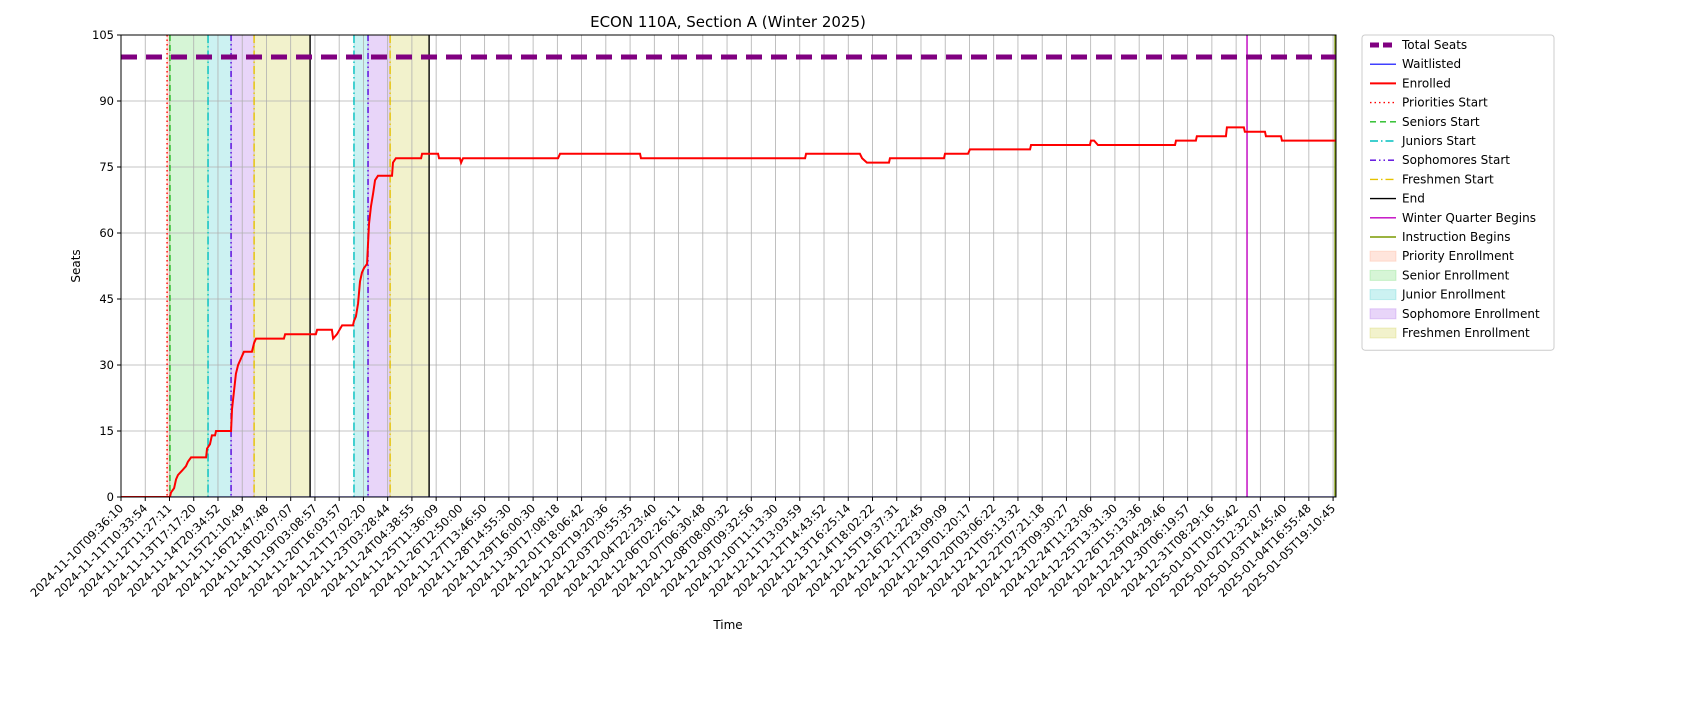  What do you see at coordinates (106, 167) in the screenshot?
I see `y-tick-label: 75` at bounding box center [106, 167].